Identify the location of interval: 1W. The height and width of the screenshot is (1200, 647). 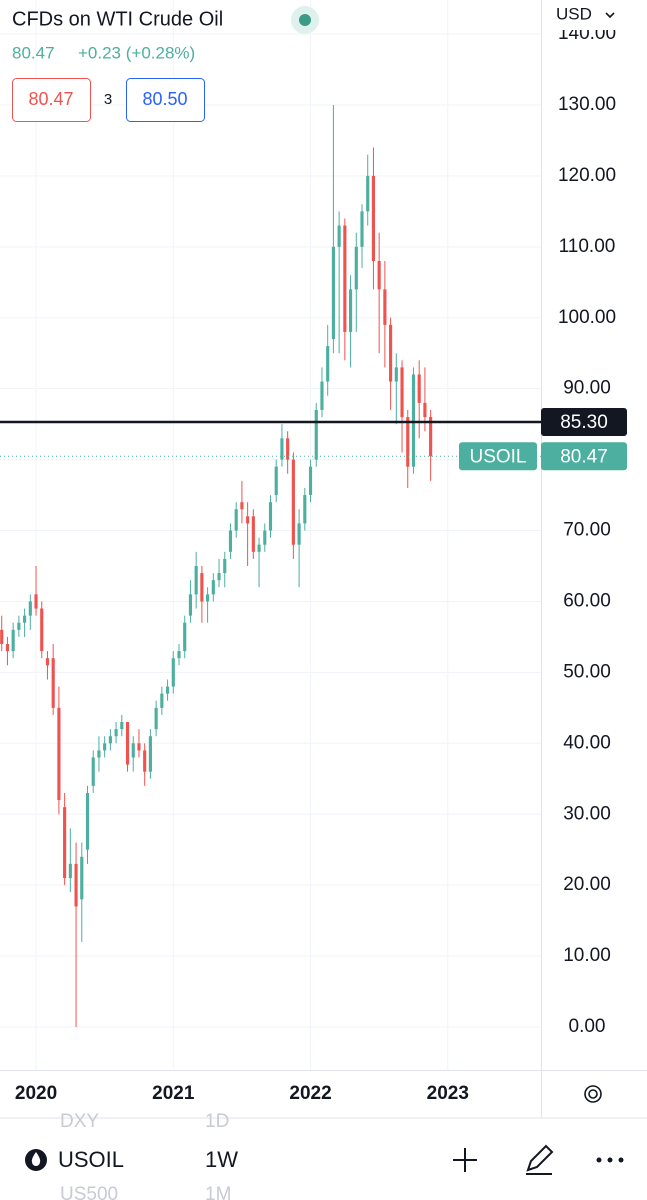
(221, 1159).